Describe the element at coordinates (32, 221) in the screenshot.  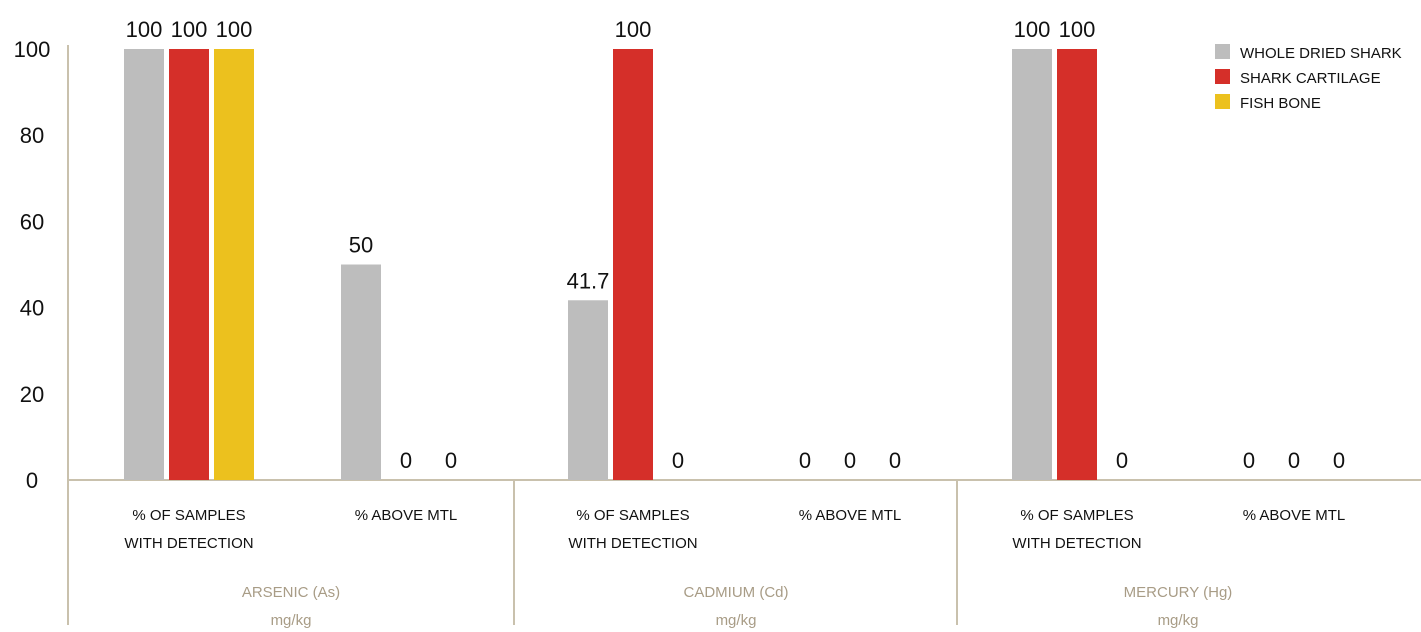
I see `y-tick-label: 60` at that location.